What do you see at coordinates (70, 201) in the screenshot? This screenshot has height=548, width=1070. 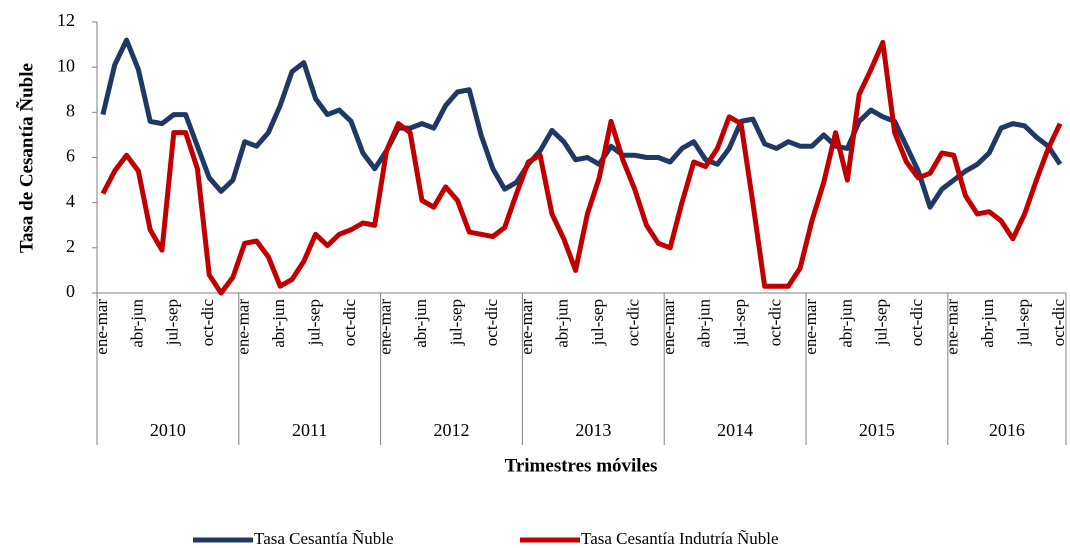 I see `y-tick-label: 4` at bounding box center [70, 201].